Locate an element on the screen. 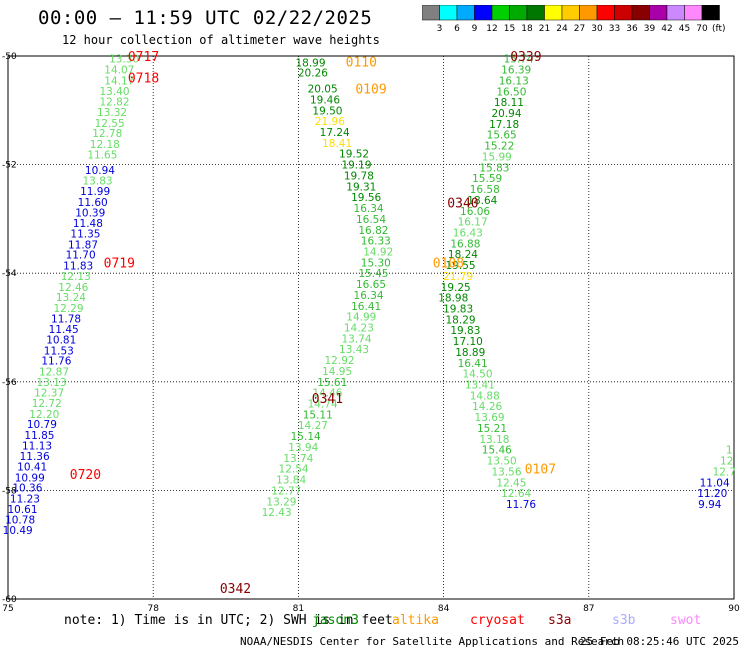  colorbar-tick-label: 42 is located at coordinates (666, 29).